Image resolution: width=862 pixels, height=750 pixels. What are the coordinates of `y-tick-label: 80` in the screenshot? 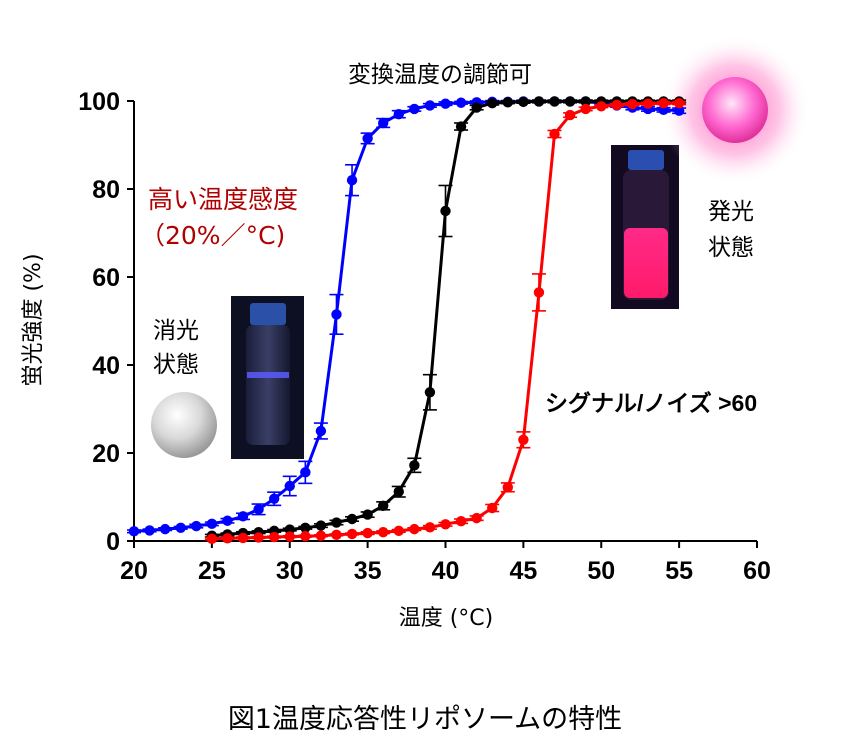 It's located at (106, 190).